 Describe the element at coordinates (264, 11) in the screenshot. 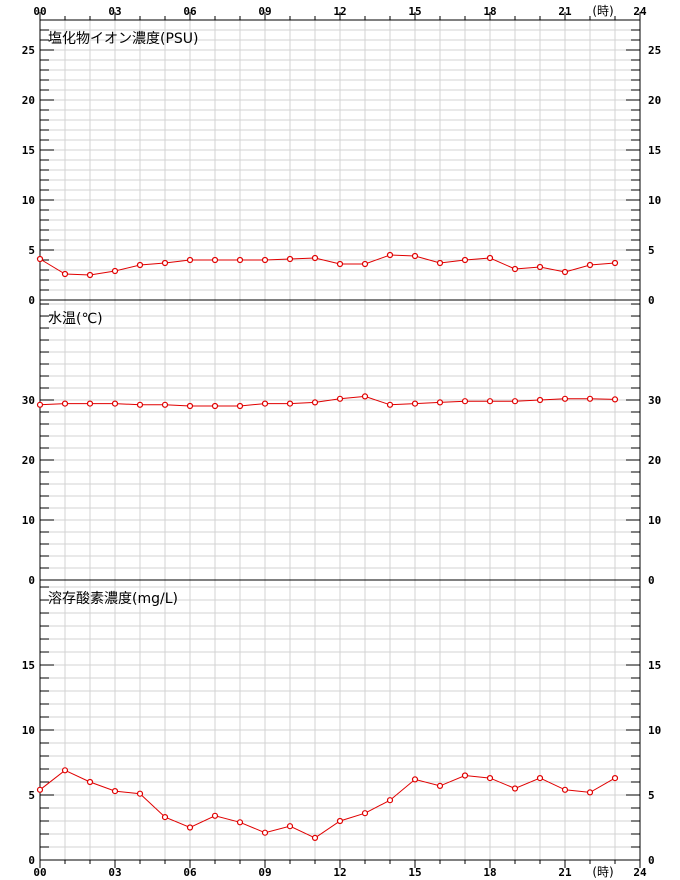

I see `x-tick-label-top: 09` at that location.